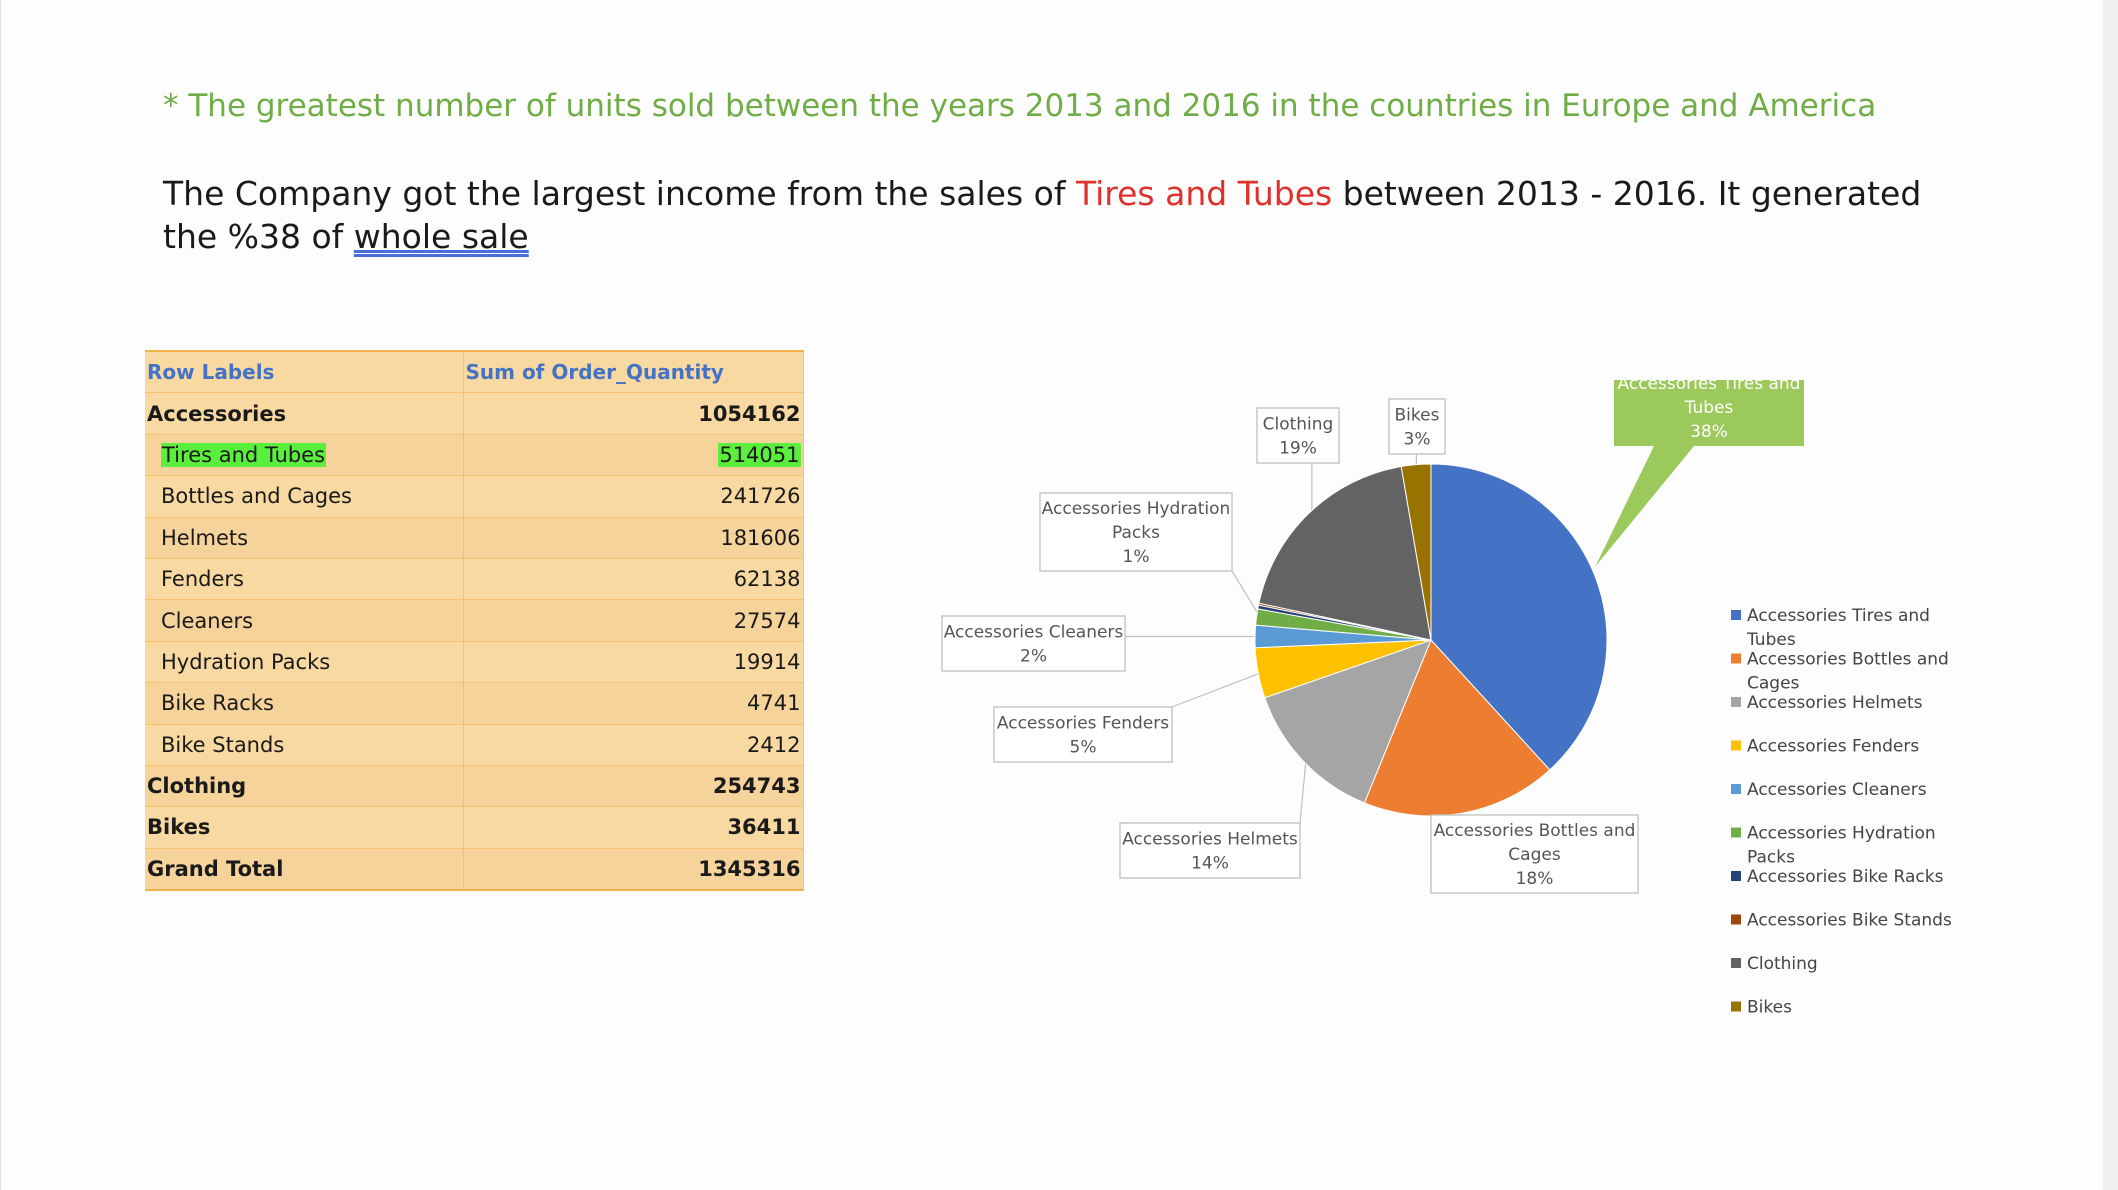 The image size is (2118, 1190). I want to click on table-row: Accessories 1054162, so click(474, 413).